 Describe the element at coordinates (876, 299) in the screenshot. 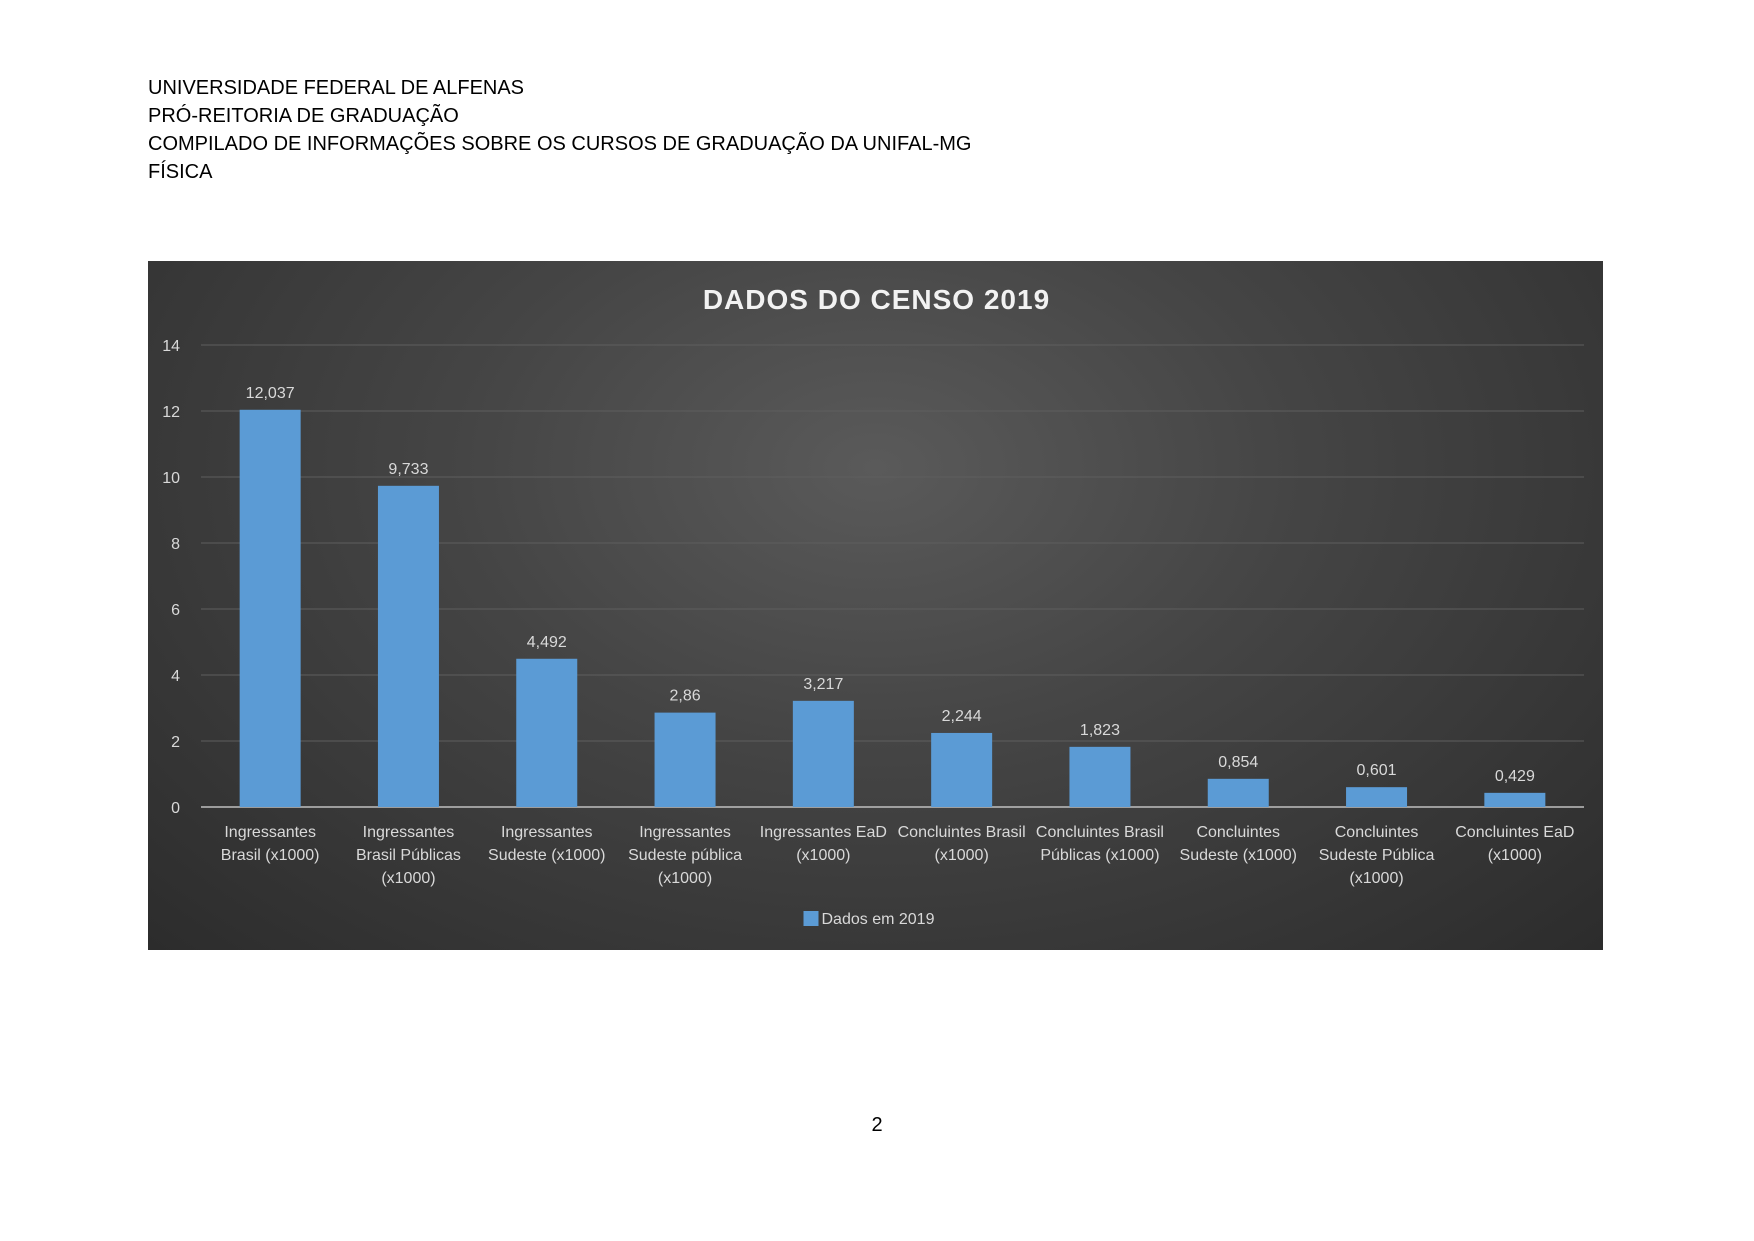

I see `chart-title: DADOS DO CENSO 2019` at that location.